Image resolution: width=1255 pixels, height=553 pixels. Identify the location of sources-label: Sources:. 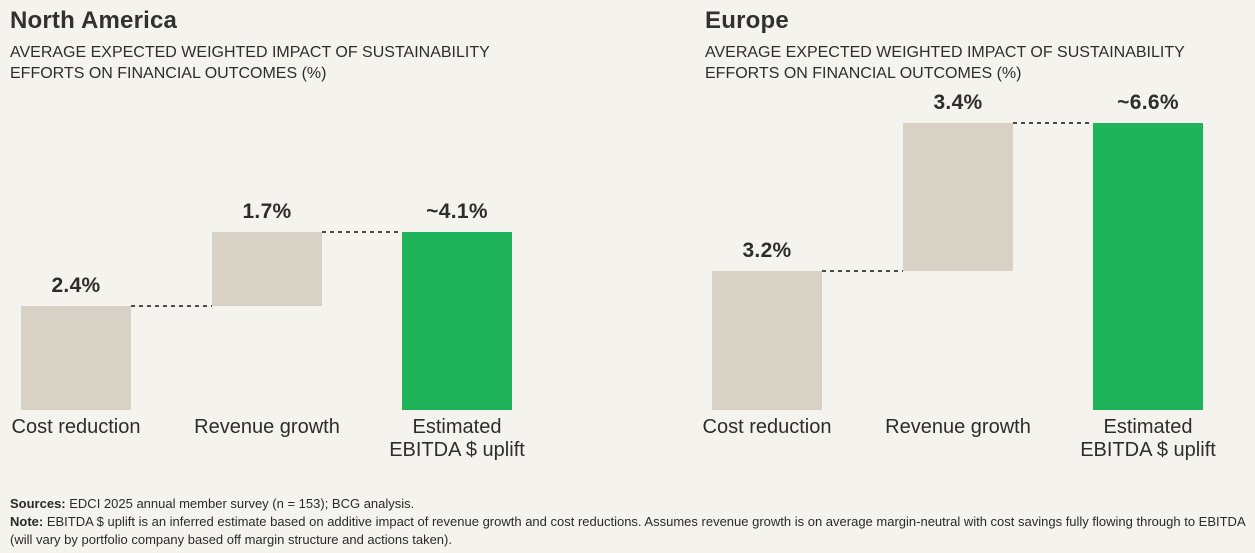
(38, 503).